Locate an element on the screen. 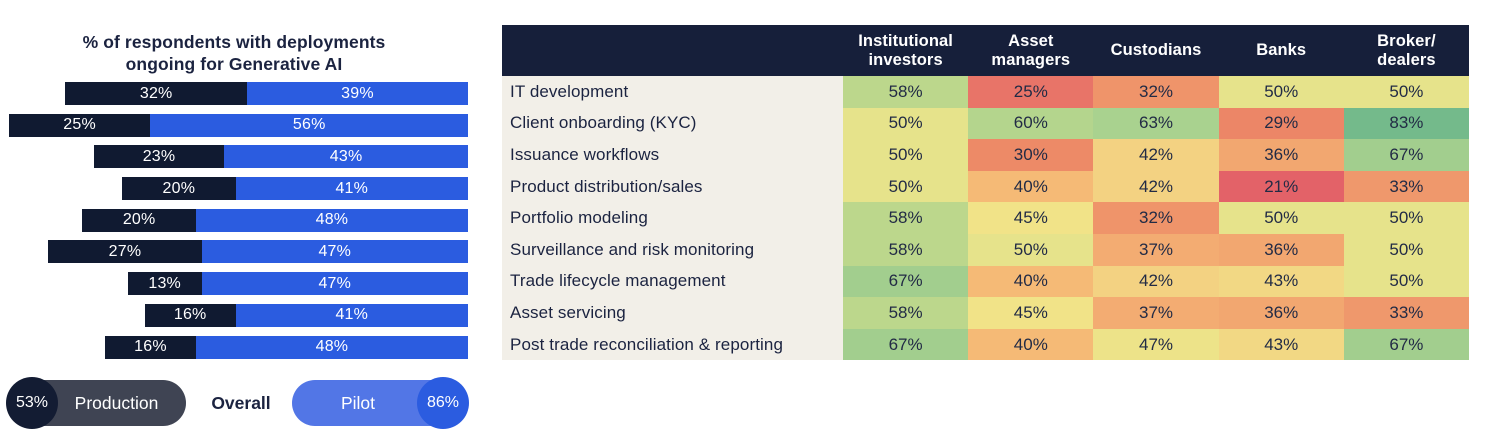  heatmap-cell: 47% is located at coordinates (1156, 344).